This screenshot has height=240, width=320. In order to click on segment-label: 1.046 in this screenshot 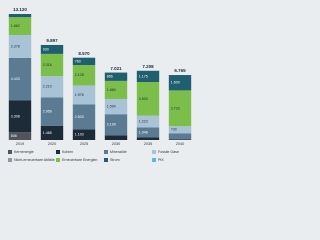, I will do `click(143, 132)`.